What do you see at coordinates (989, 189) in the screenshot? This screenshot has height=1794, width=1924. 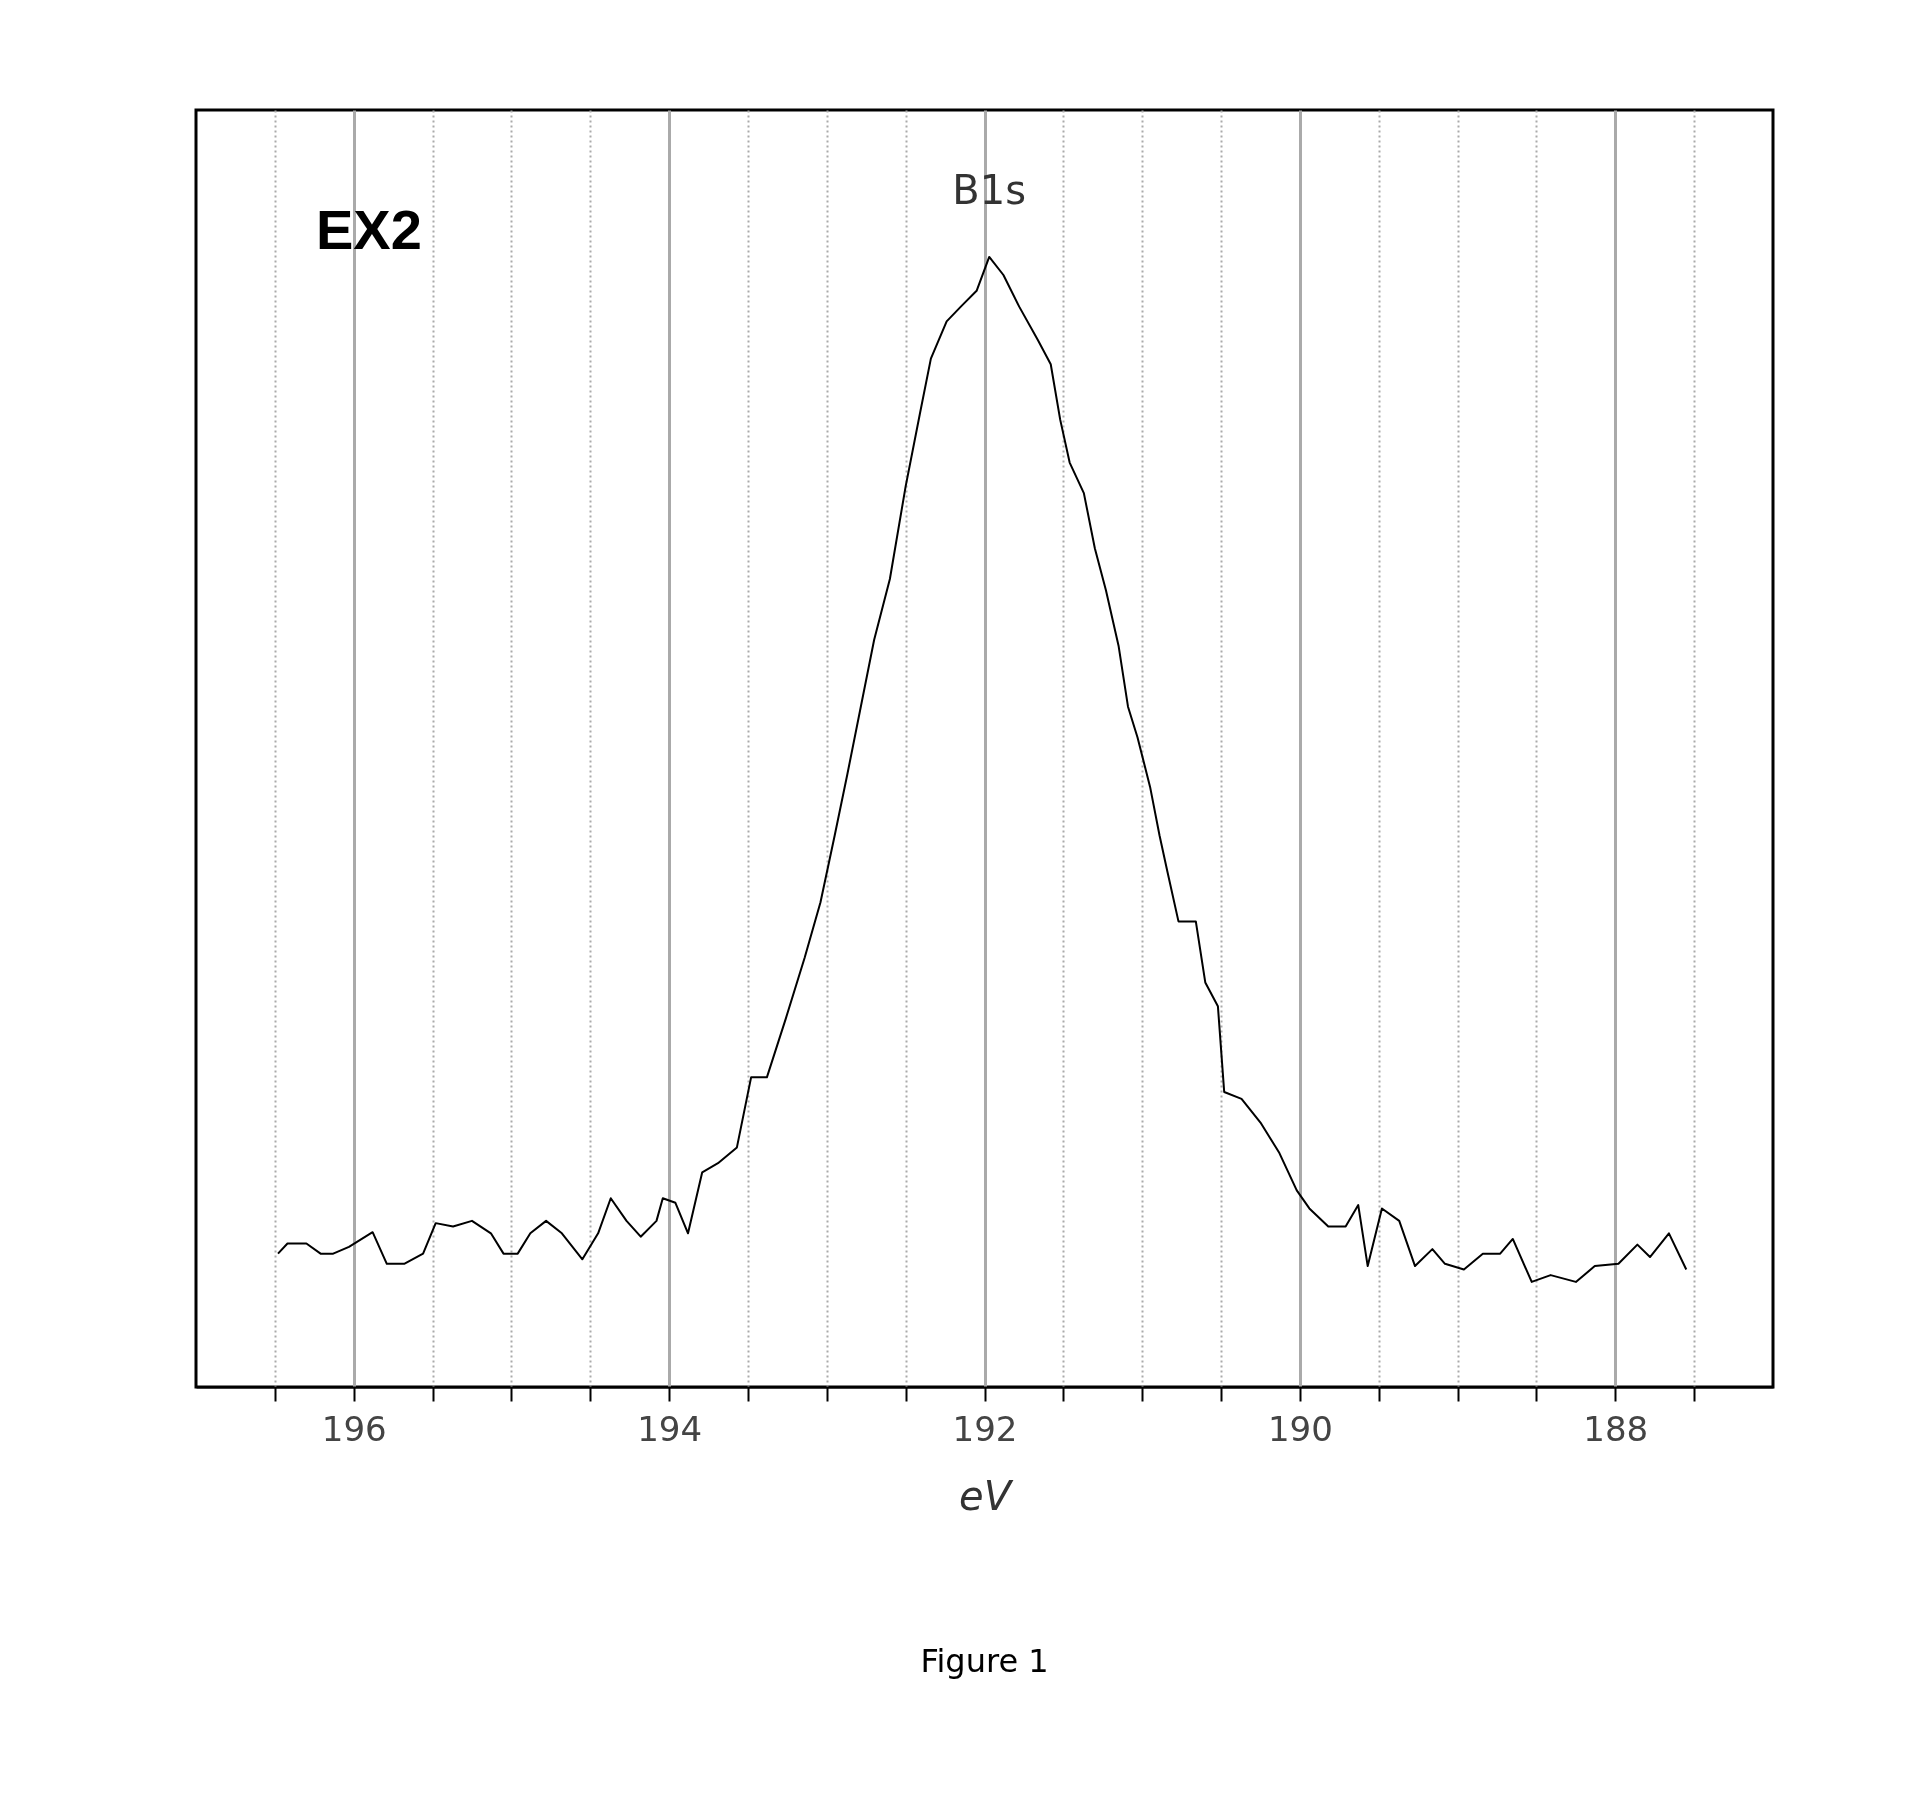 I see `annotation: B1s` at bounding box center [989, 189].